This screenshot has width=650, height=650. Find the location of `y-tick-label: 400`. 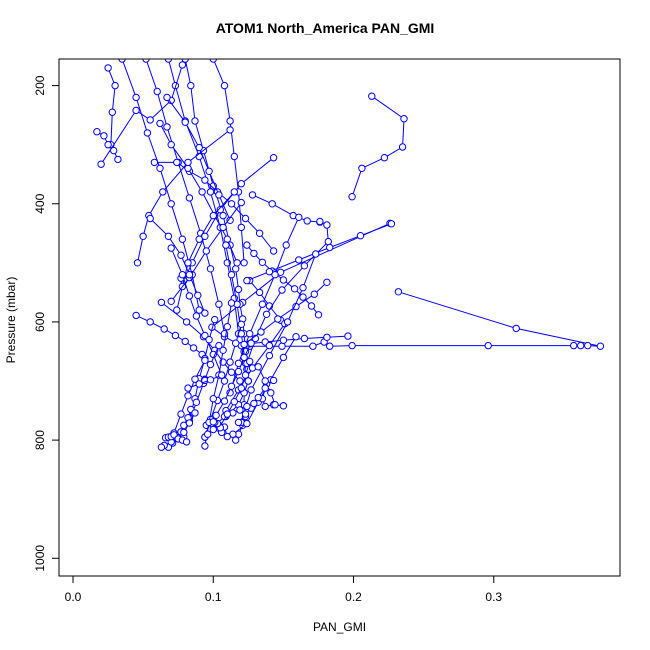

y-tick-label: 400 is located at coordinates (40, 203).